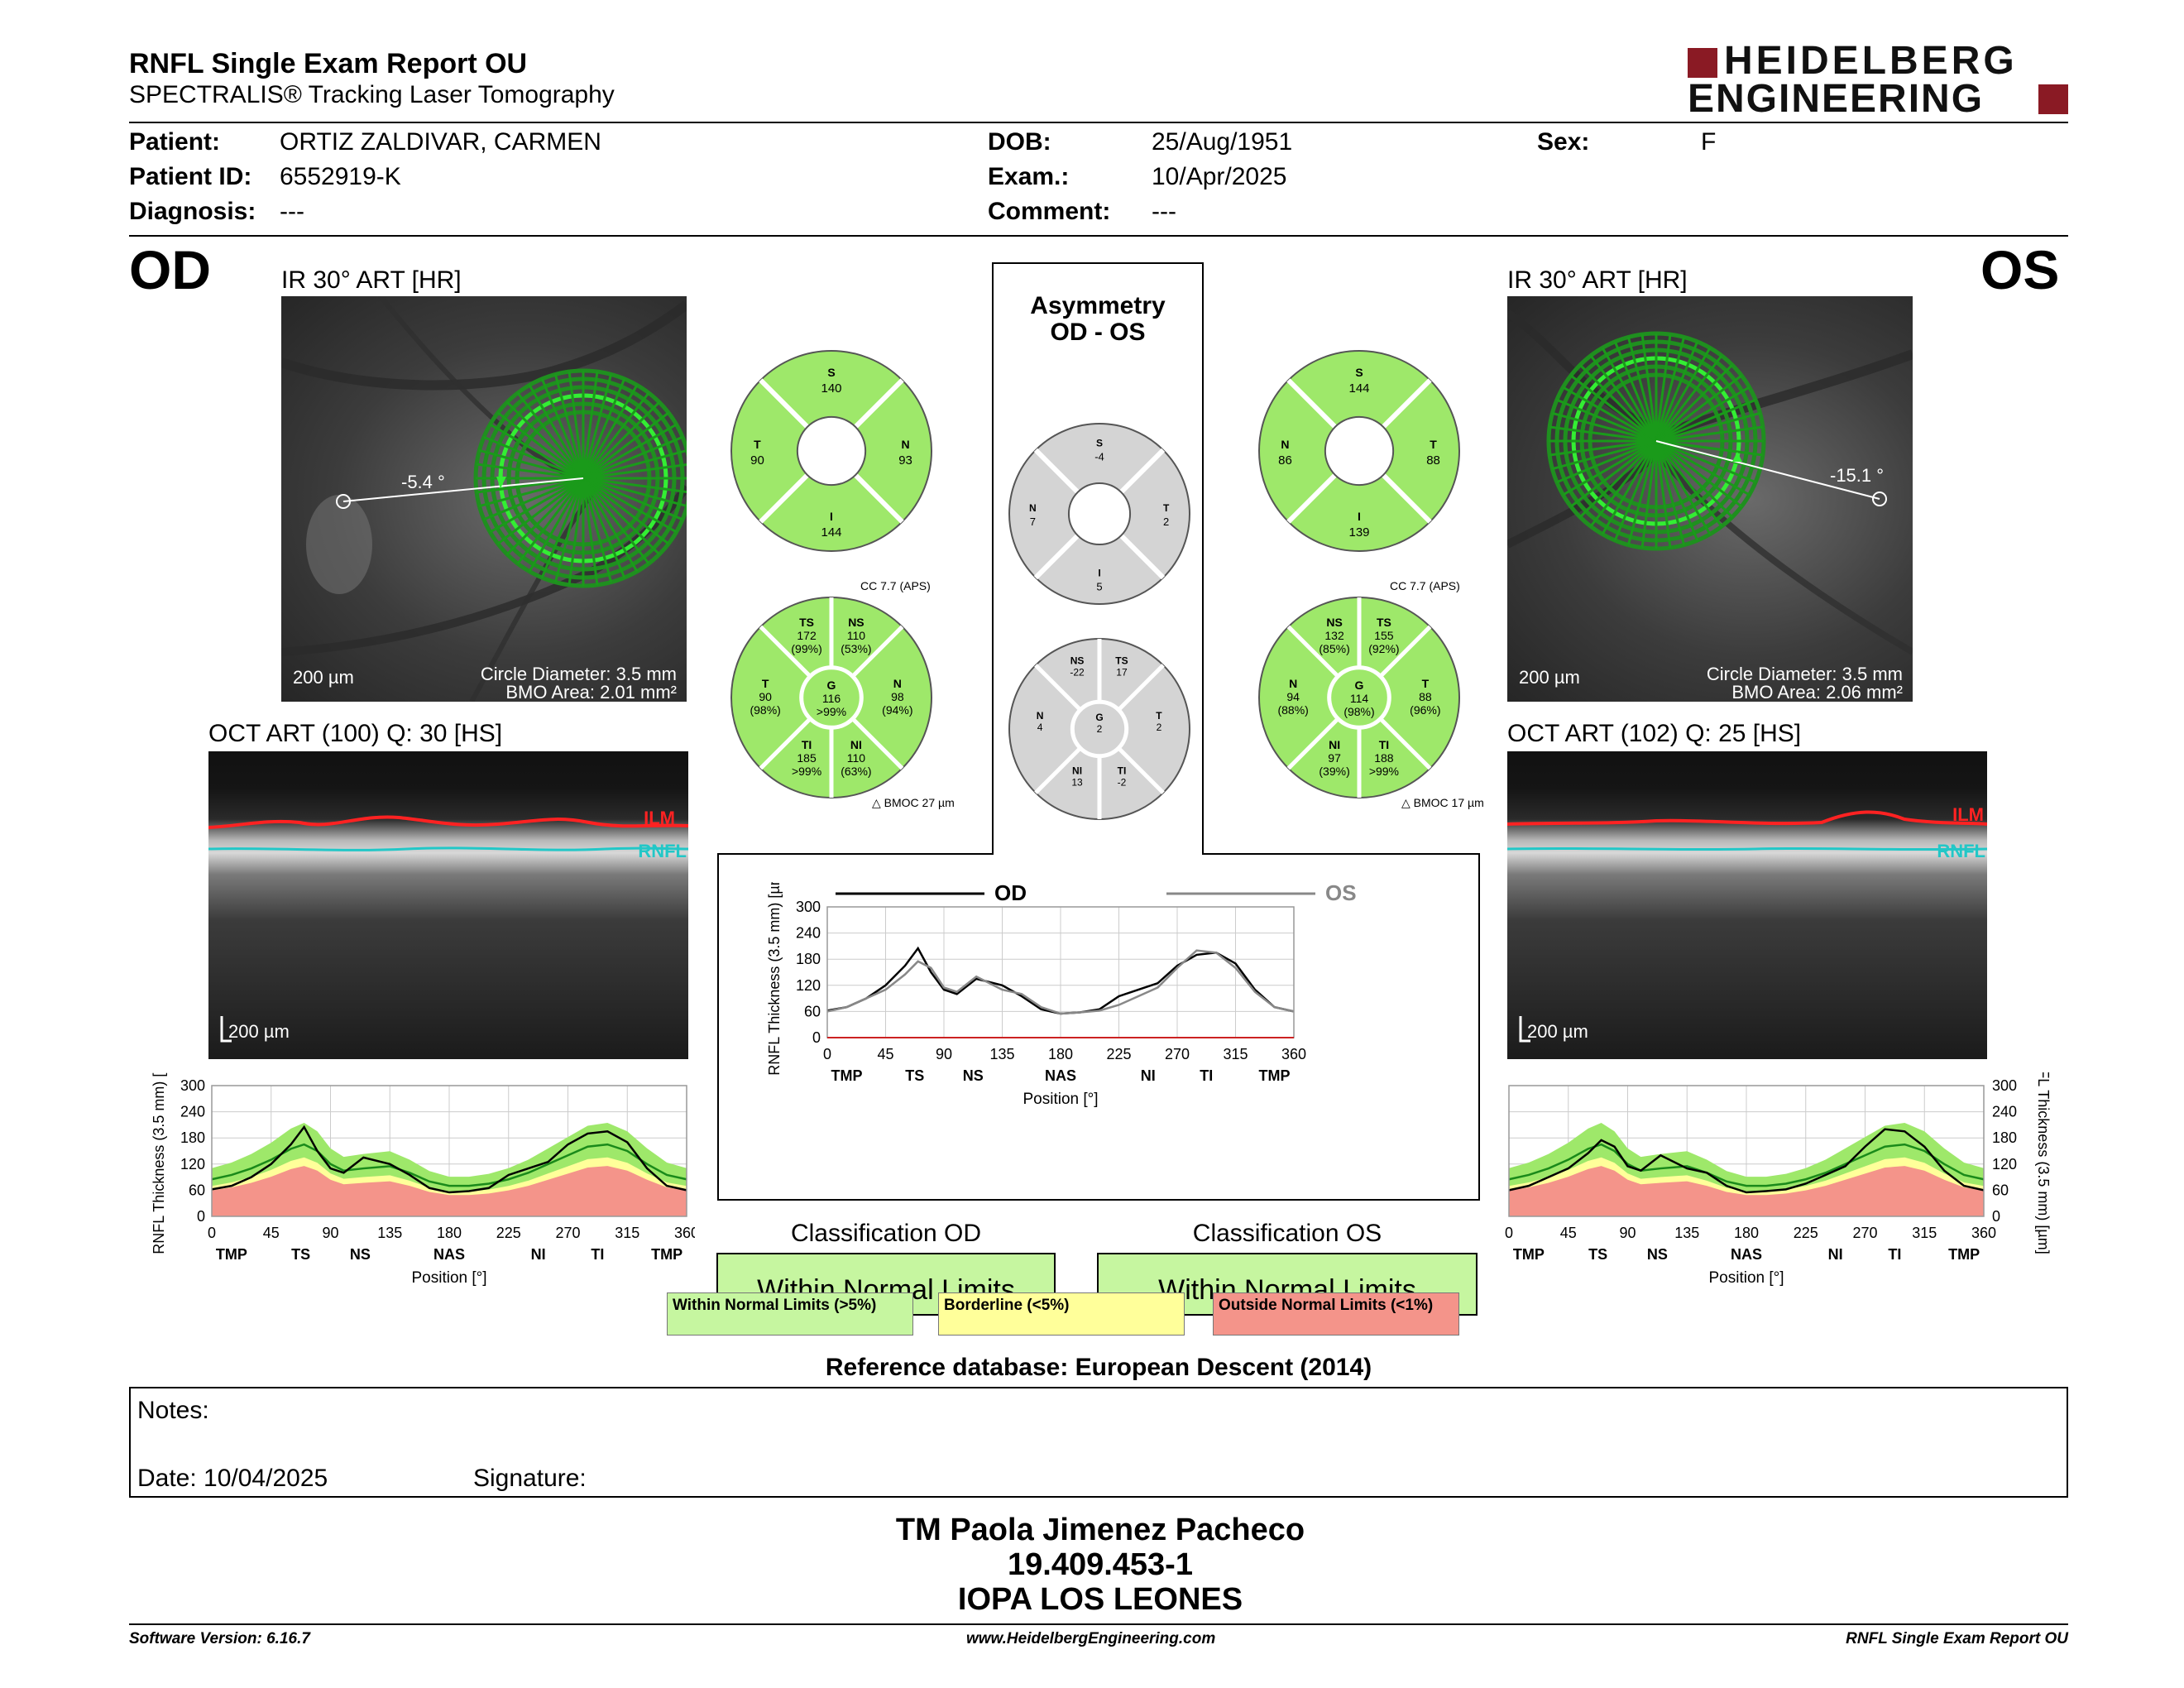 The height and width of the screenshot is (1688, 2184). I want to click on sector-text-TI: >99%, so click(806, 771).